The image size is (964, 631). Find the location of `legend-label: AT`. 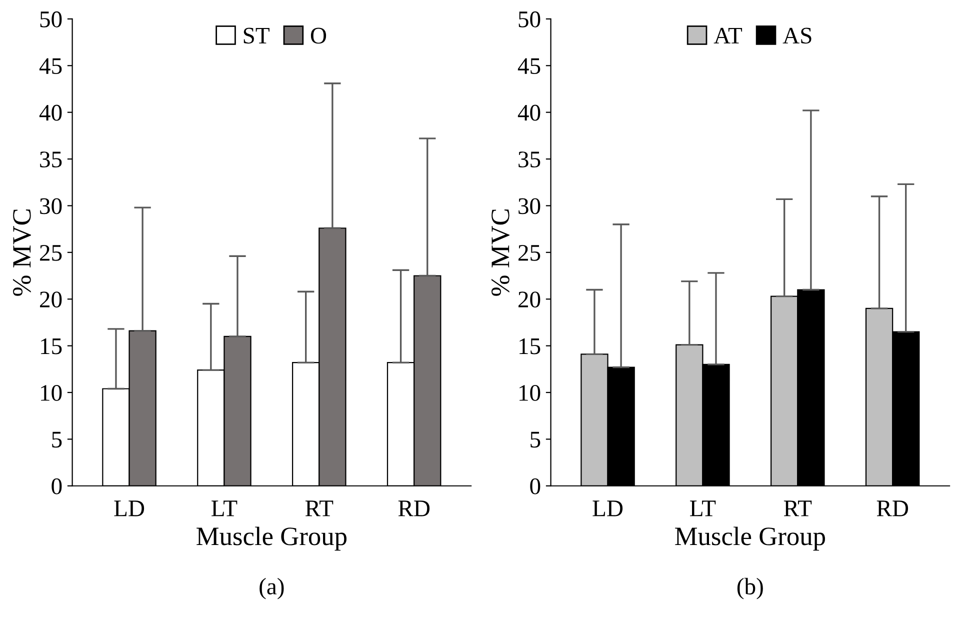

legend-label: AT is located at coordinates (728, 36).